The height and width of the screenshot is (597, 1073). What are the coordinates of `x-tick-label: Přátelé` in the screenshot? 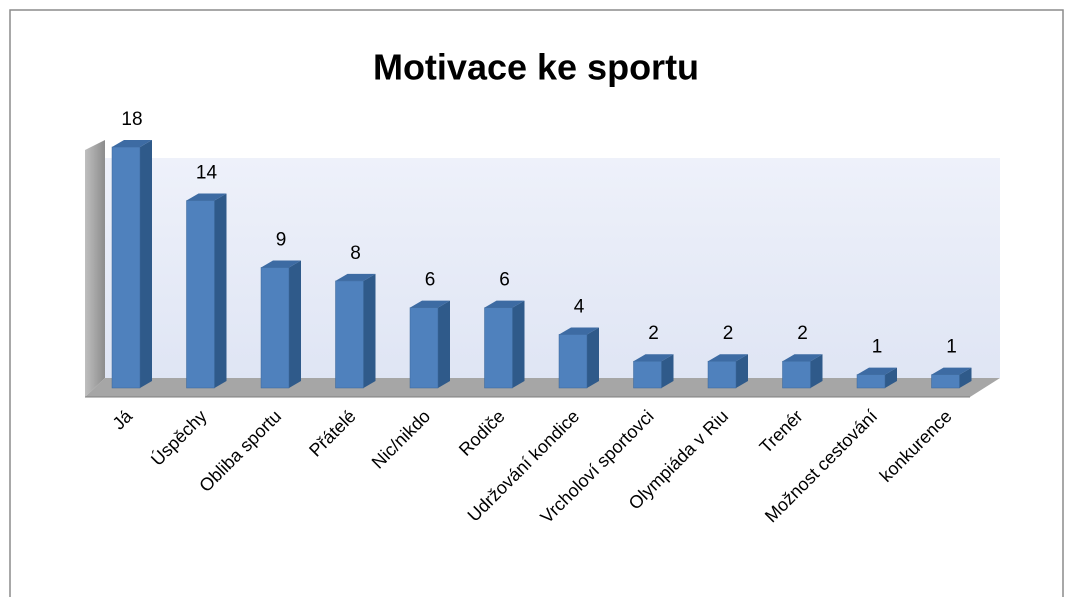 It's located at (332, 433).